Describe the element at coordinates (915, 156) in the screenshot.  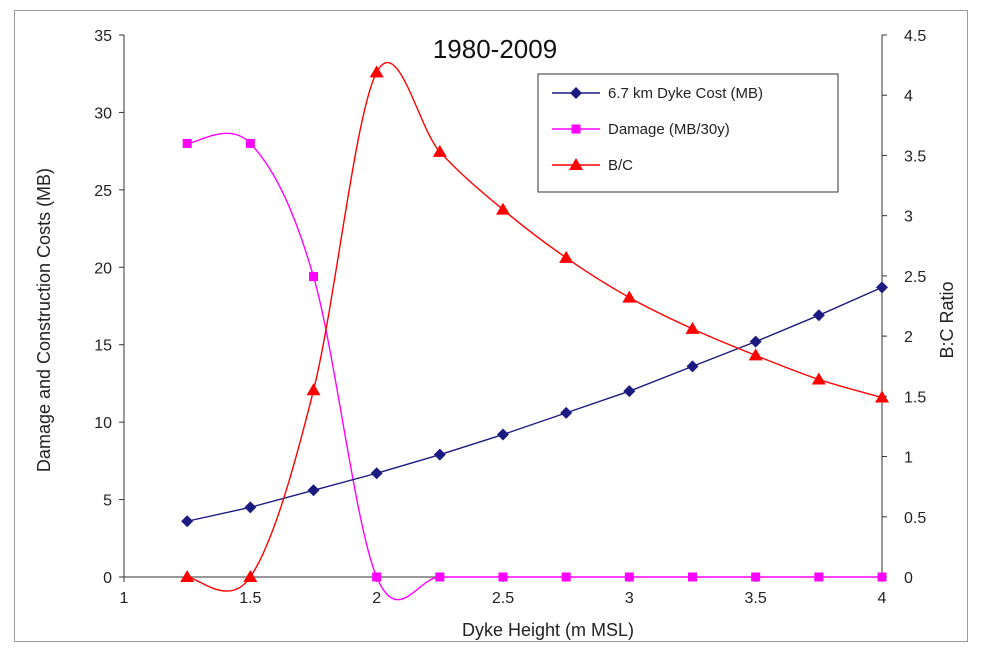
I see `y2-tick-label: 3.5` at that location.